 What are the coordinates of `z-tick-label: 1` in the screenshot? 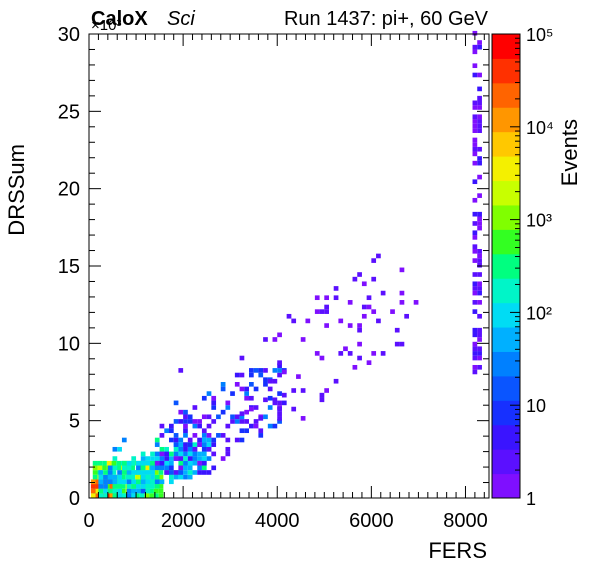 It's located at (531, 499).